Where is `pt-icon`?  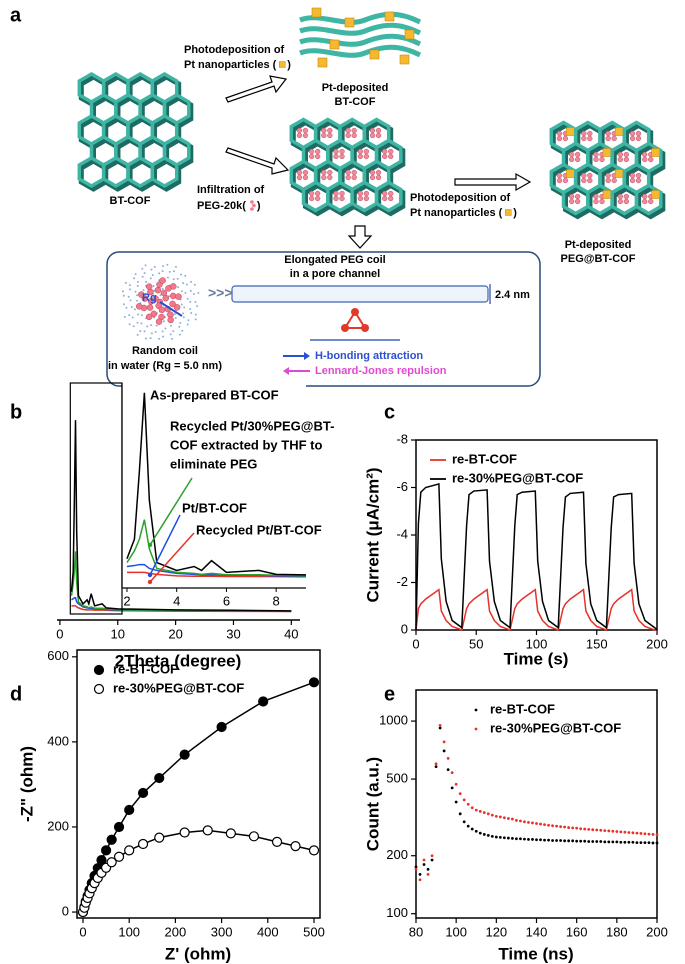 pt-icon is located at coordinates (508, 212).